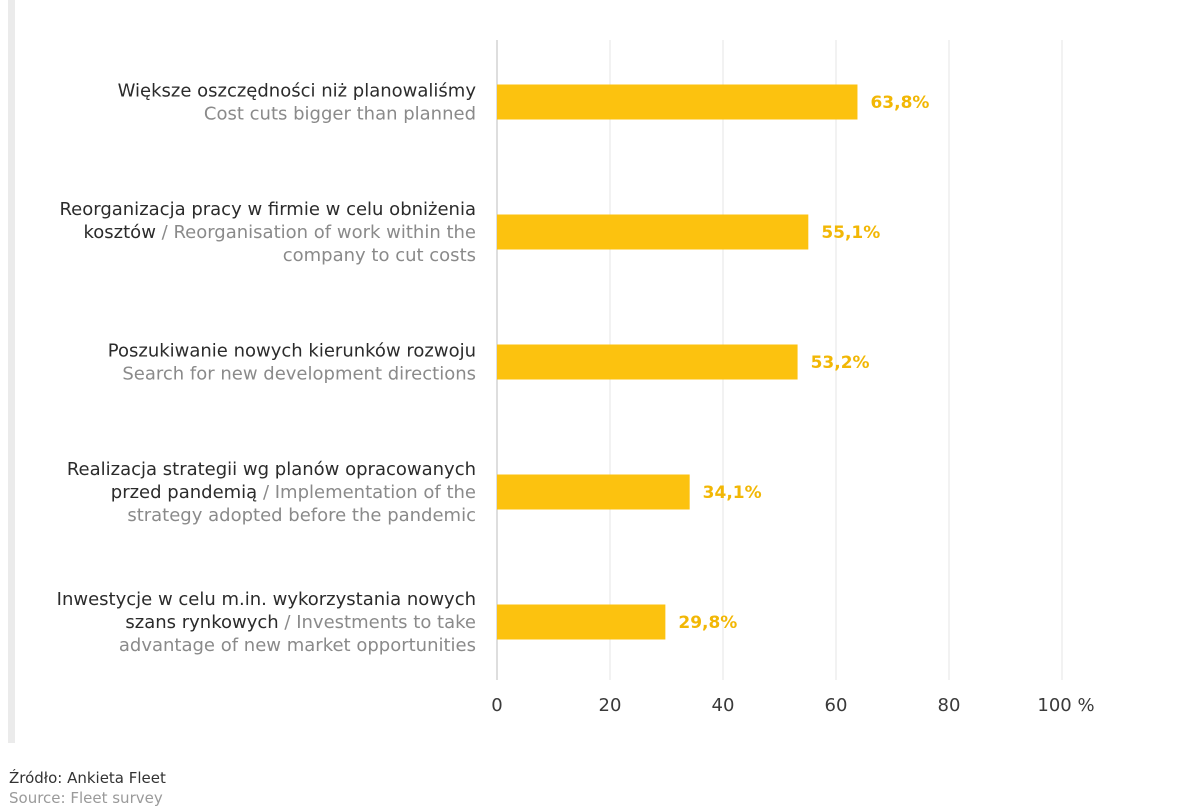  I want to click on x-tick-label: 80, so click(949, 705).